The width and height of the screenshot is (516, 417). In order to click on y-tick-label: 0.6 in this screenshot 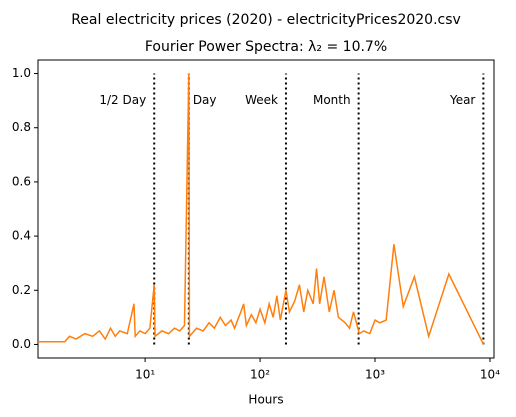, I will do `click(21, 181)`.